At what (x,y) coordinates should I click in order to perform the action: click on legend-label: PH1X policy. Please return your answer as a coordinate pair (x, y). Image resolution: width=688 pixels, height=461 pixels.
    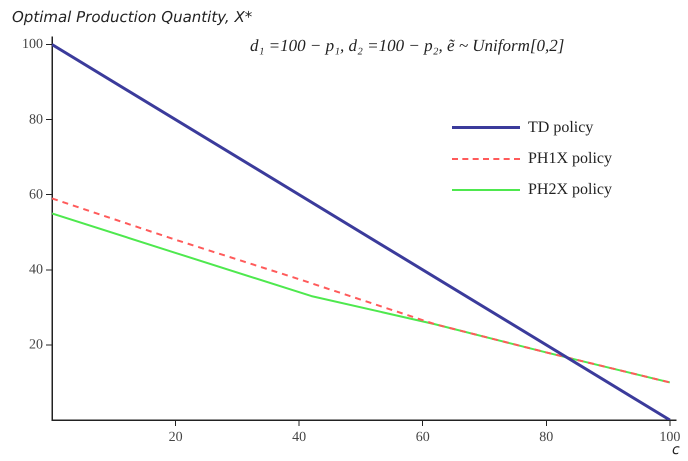
    Looking at the image, I should click on (570, 159).